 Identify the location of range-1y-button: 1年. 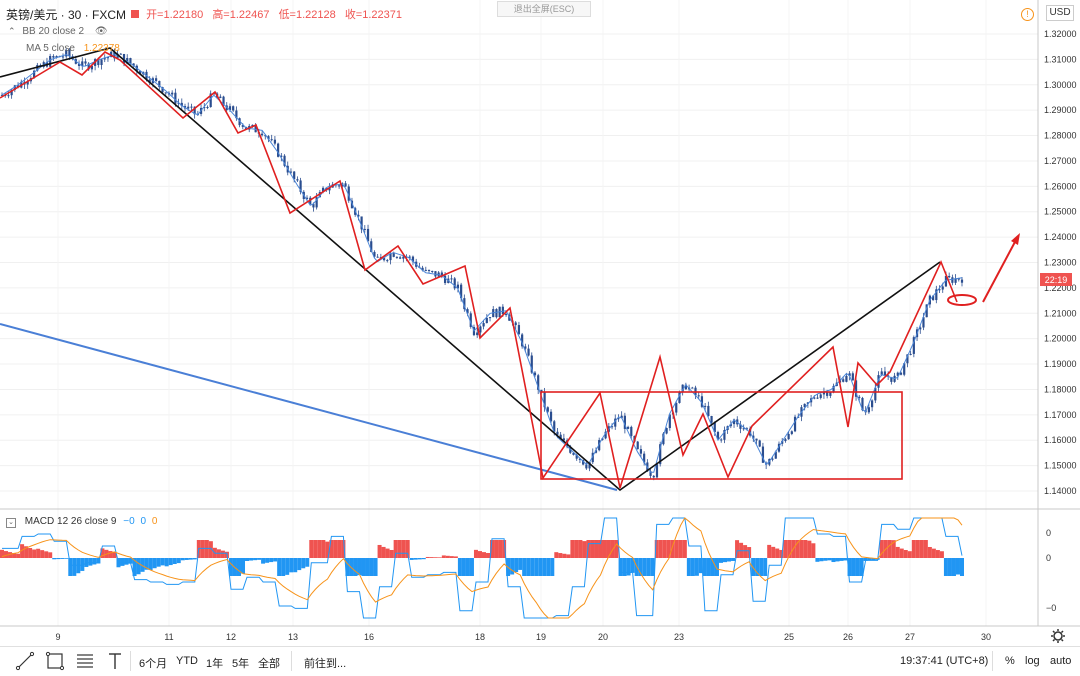
(215, 664).